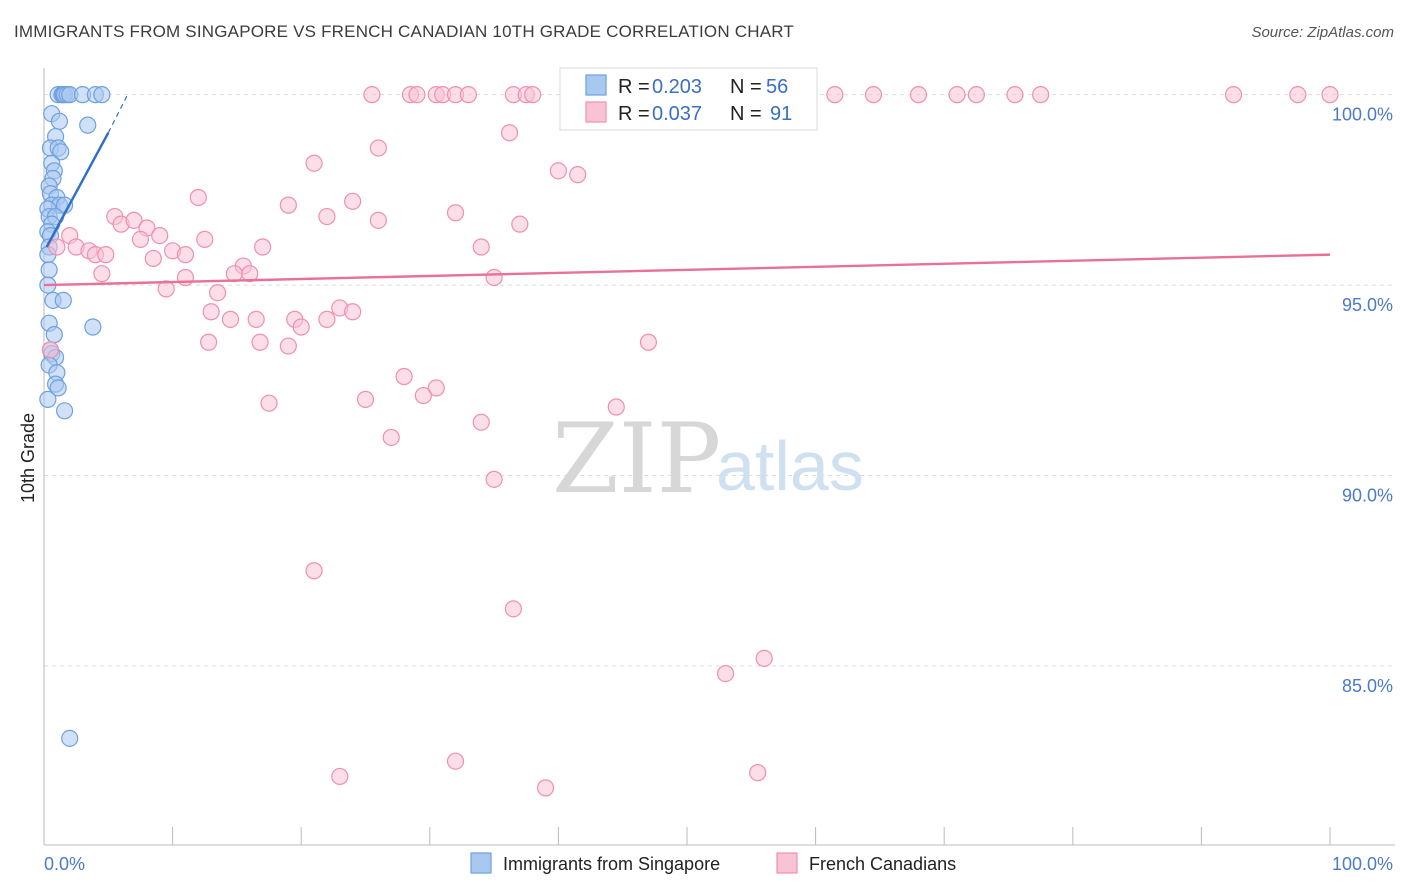 This screenshot has width=1406, height=892. Describe the element at coordinates (596, 112) in the screenshot. I see `legend-swatch-french-canadians` at that location.